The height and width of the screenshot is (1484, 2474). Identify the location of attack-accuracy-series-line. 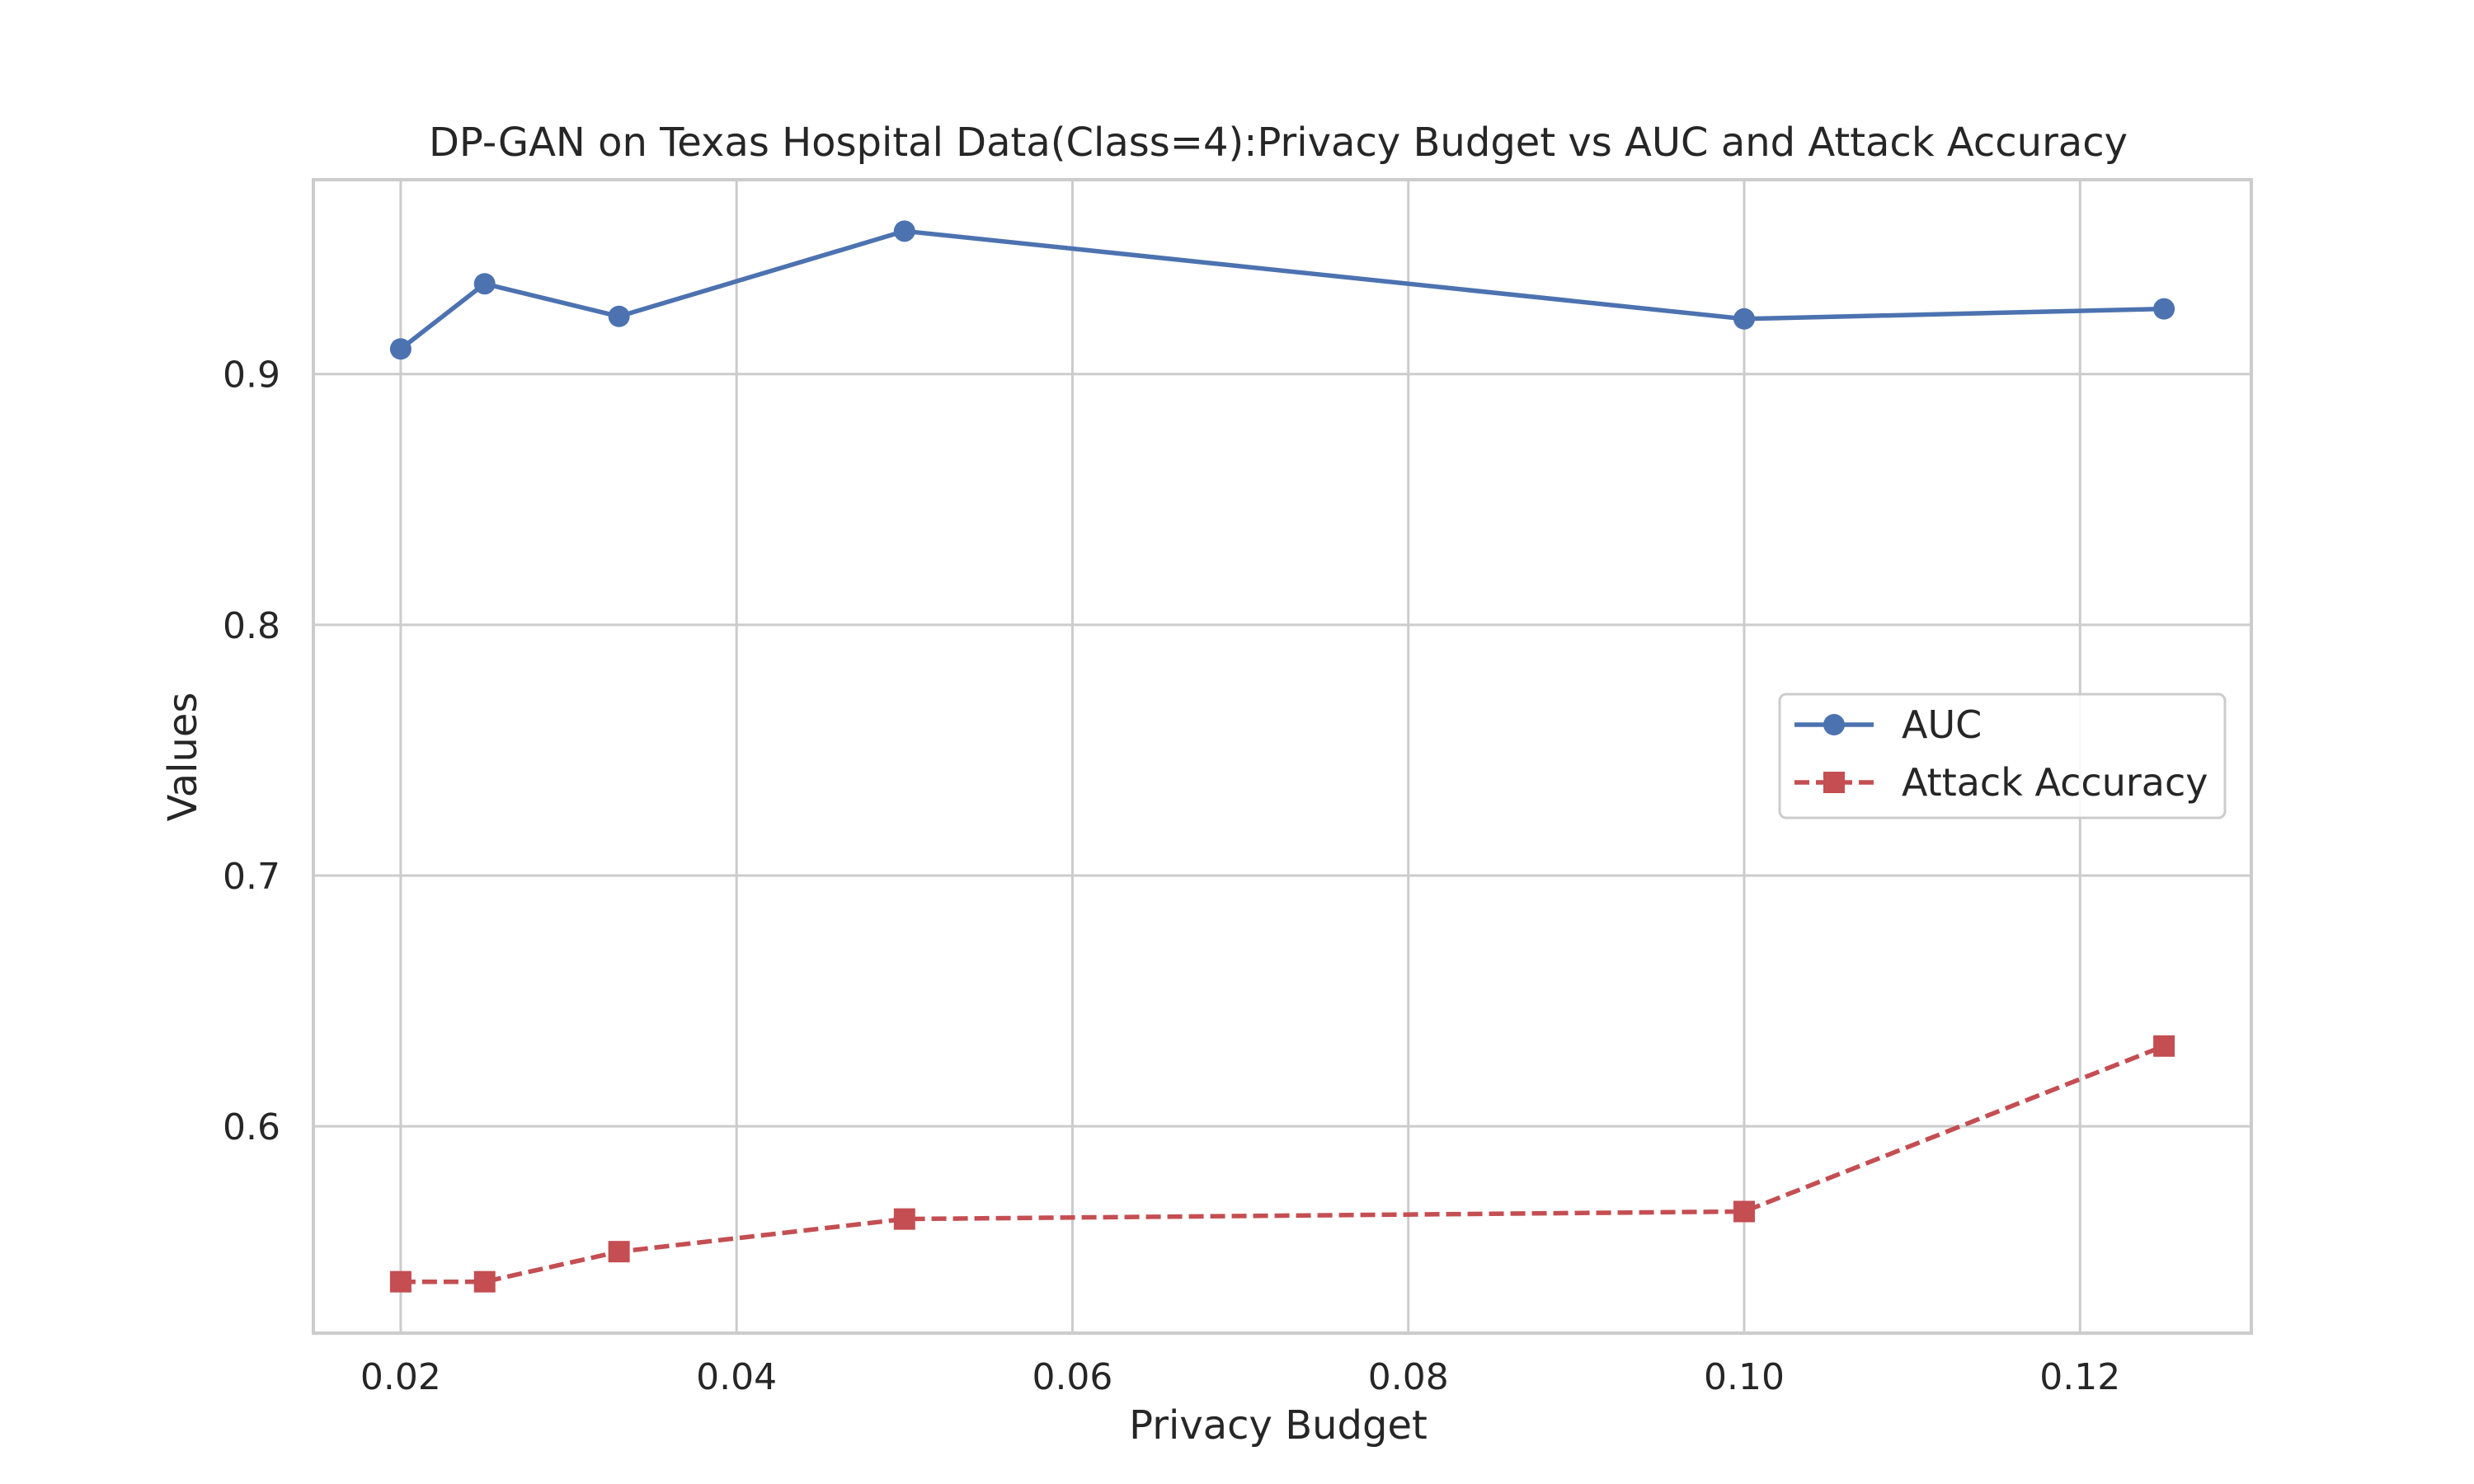
(1283, 1164).